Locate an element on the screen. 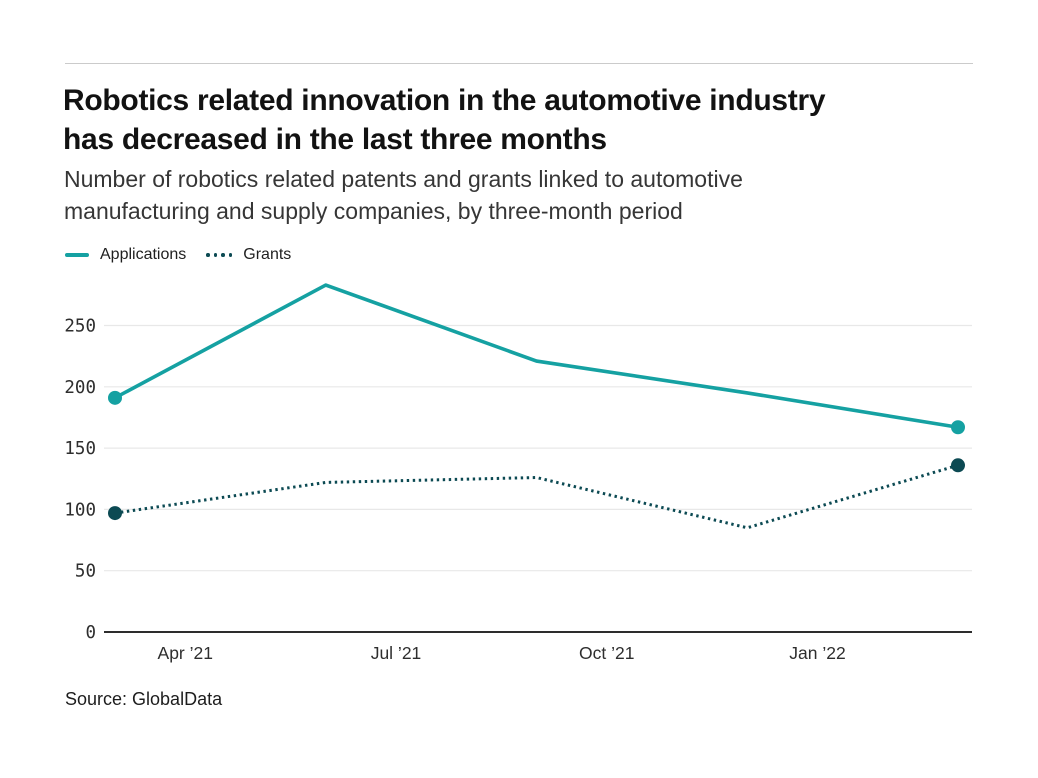 The width and height of the screenshot is (1038, 778). legend-label-grants: Grants is located at coordinates (267, 254).